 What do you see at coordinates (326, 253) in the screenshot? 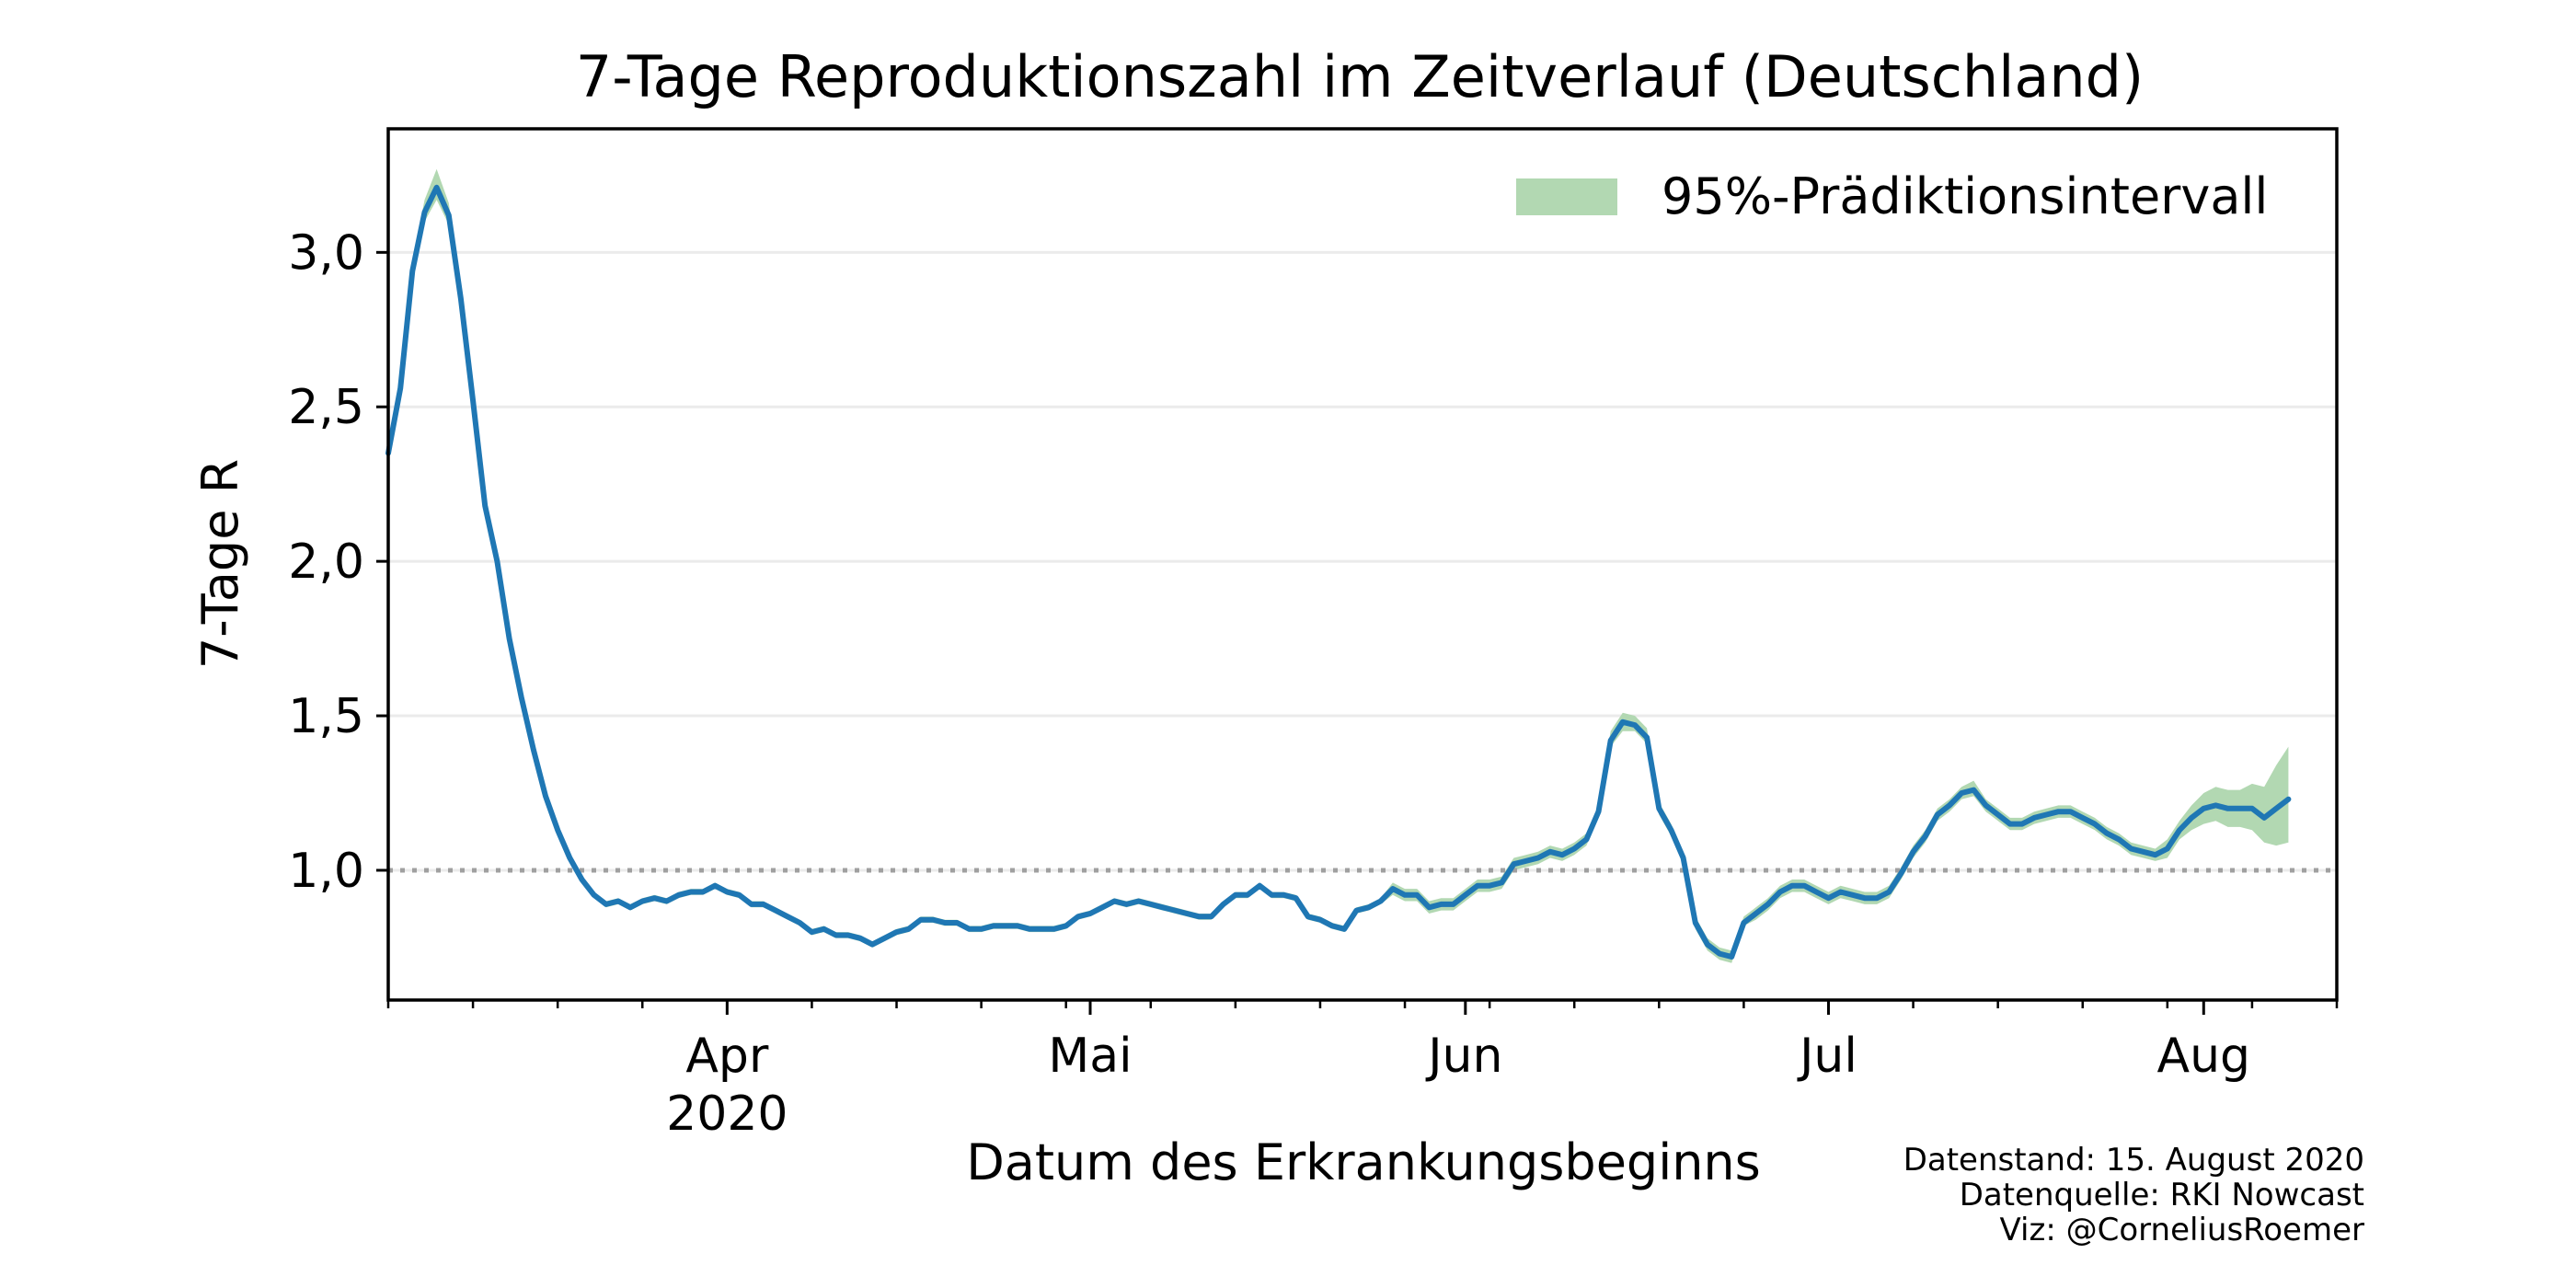
I see `y-tick-label: 3,0` at bounding box center [326, 253].